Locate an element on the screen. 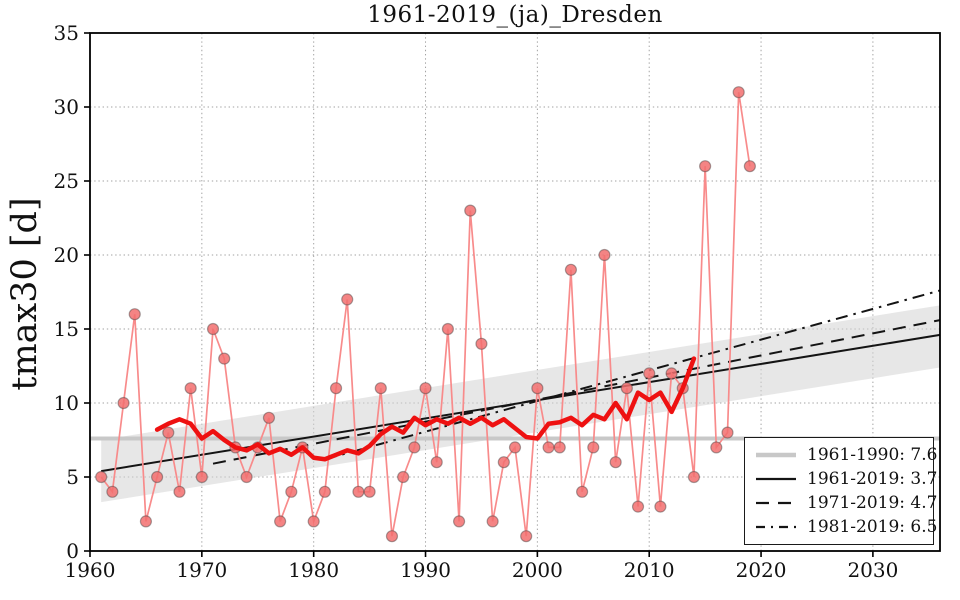 The width and height of the screenshot is (960, 600). legend-label: 1981-2019: 6.5 is located at coordinates (872, 527).